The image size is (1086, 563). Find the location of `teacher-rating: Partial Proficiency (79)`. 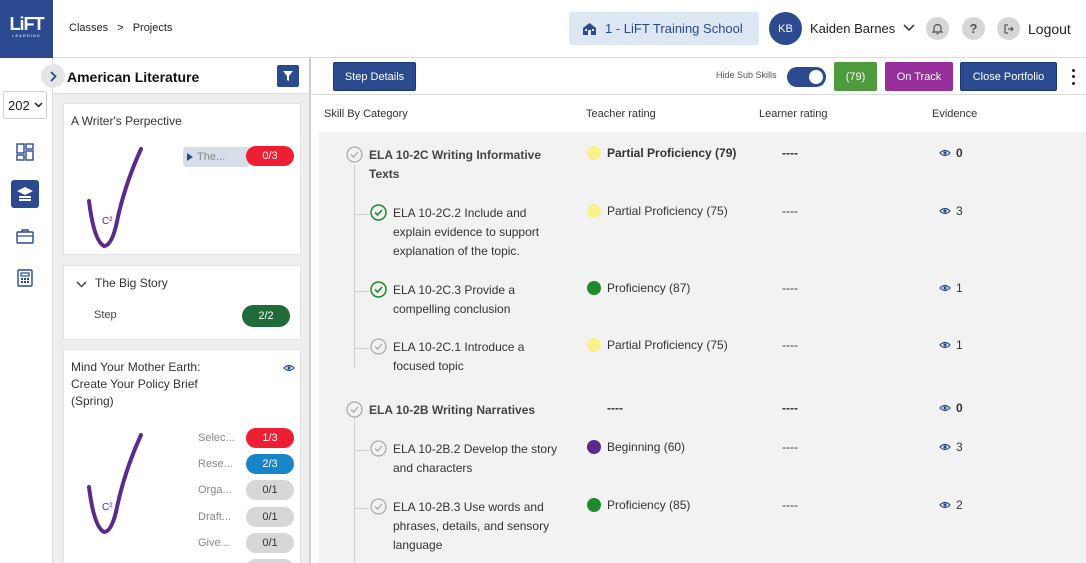

teacher-rating: Partial Proficiency (79) is located at coordinates (661, 153).